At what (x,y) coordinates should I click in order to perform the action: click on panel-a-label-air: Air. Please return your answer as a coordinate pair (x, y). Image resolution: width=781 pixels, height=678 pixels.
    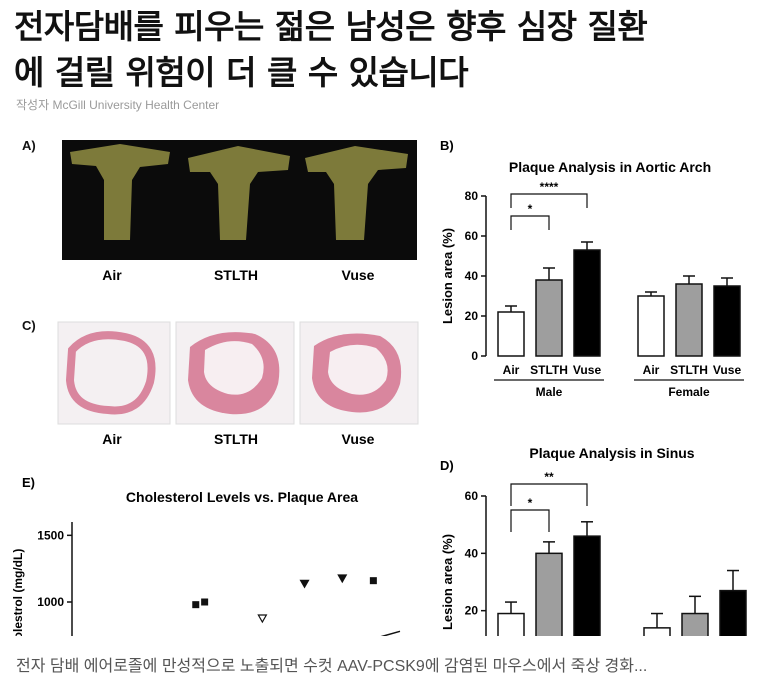
    Looking at the image, I should click on (112, 275).